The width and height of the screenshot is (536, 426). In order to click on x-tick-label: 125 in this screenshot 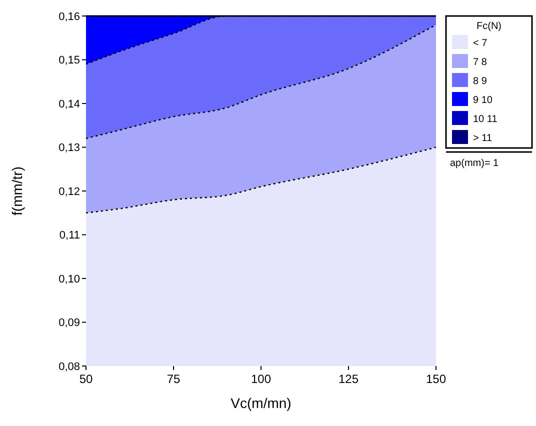, I will do `click(348, 379)`.